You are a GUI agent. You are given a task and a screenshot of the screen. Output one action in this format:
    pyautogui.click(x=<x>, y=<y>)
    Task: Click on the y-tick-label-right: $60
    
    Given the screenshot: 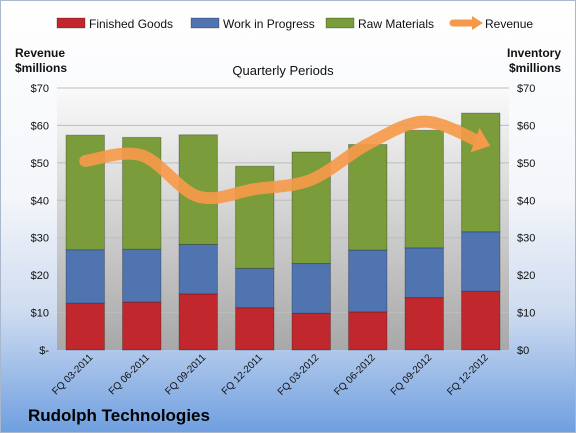 What is the action you would take?
    pyautogui.click(x=526, y=126)
    